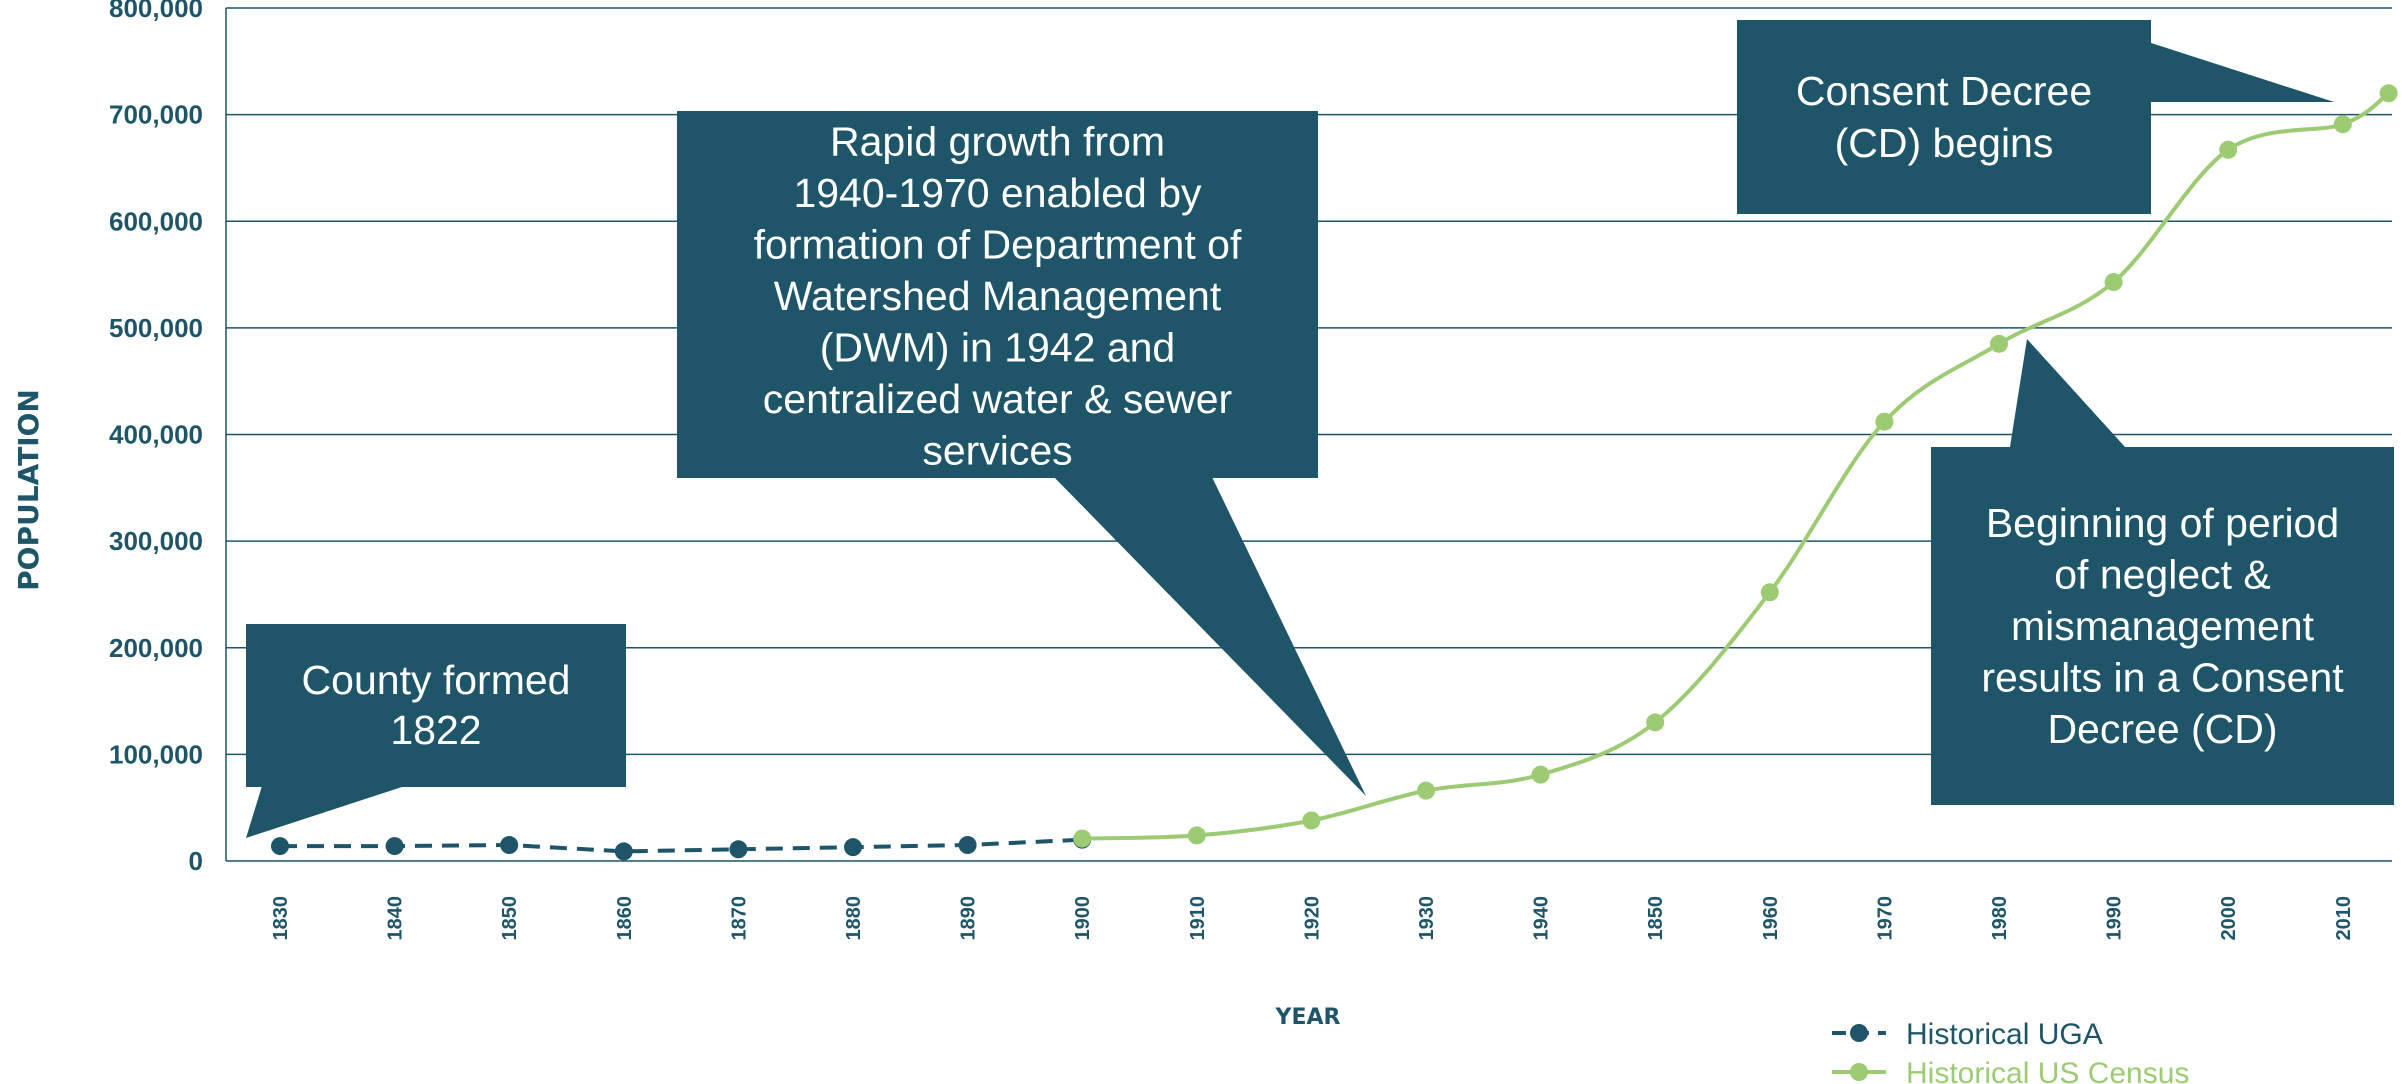  I want to click on callout-text-line: Beginning of period, so click(2162, 523).